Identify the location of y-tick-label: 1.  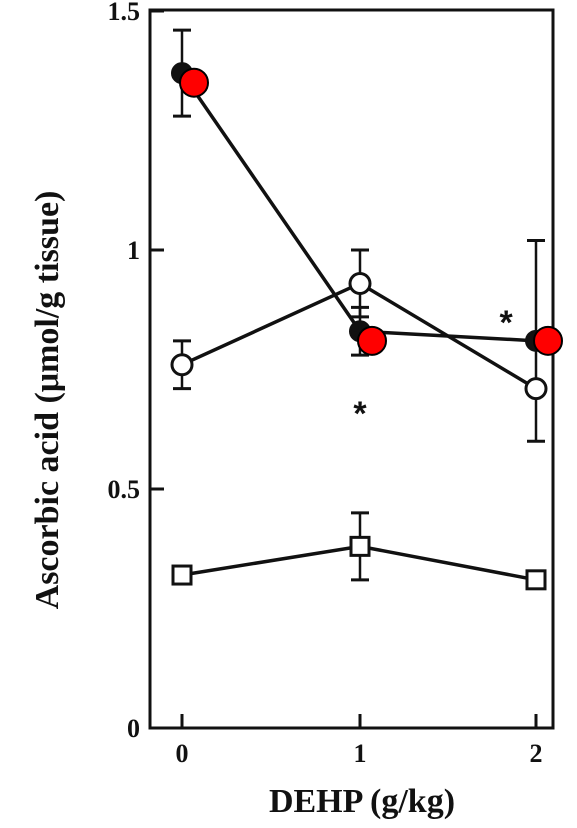
(133, 250).